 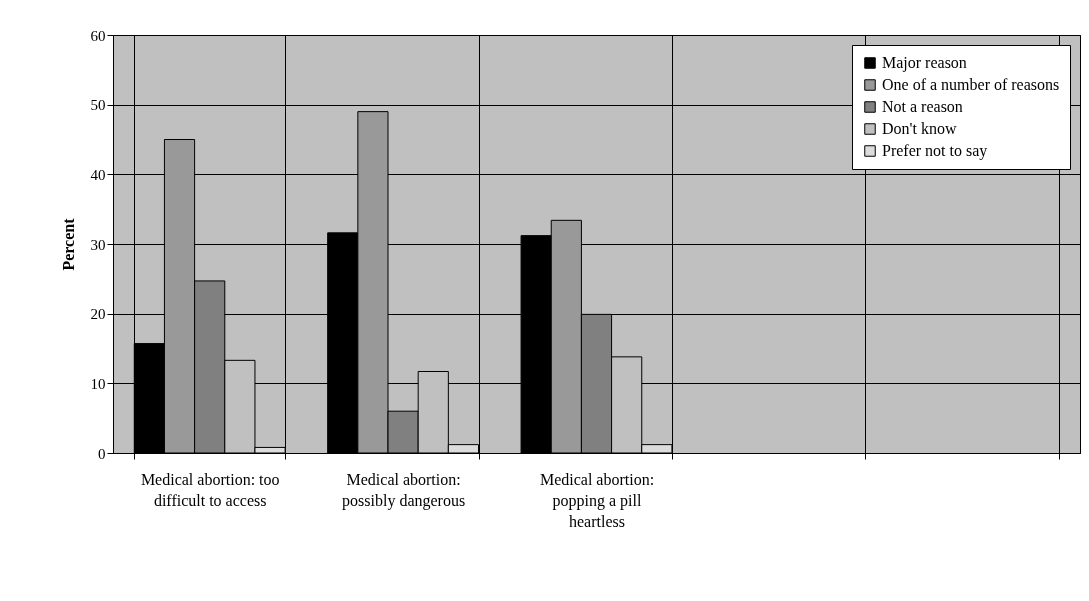 I want to click on y-tick-label: 30, so click(x=98, y=244).